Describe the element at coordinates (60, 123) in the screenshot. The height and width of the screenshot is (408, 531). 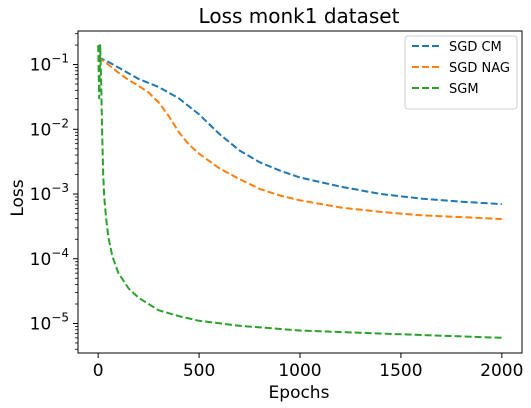
I see `y-tick-exponent: −2` at that location.